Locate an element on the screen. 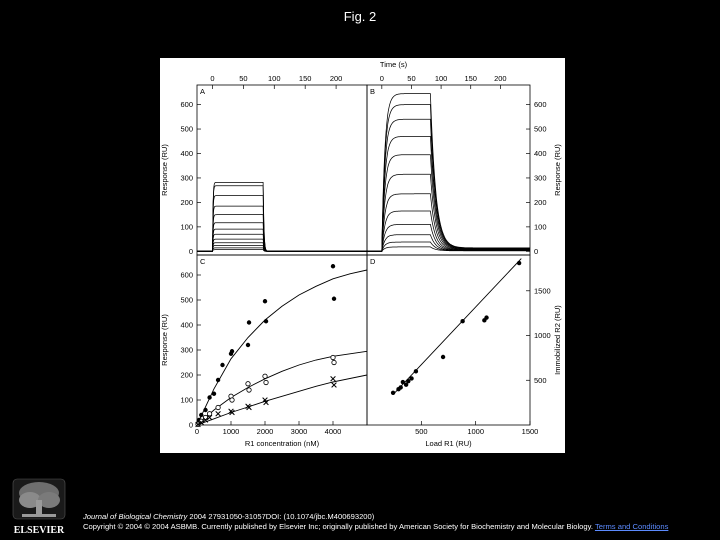  panel-d-frame is located at coordinates (448, 340).